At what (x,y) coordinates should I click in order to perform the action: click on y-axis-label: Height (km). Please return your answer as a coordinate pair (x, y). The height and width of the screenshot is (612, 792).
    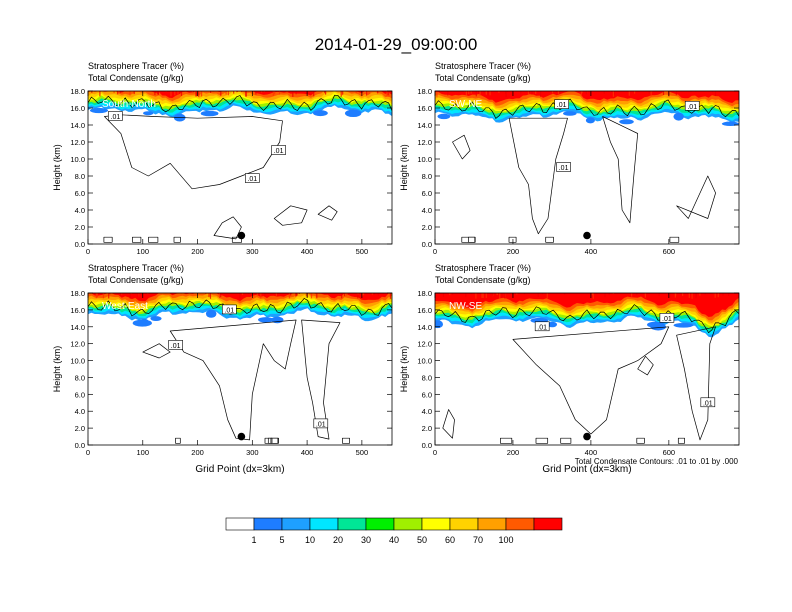
    Looking at the image, I should click on (404, 369).